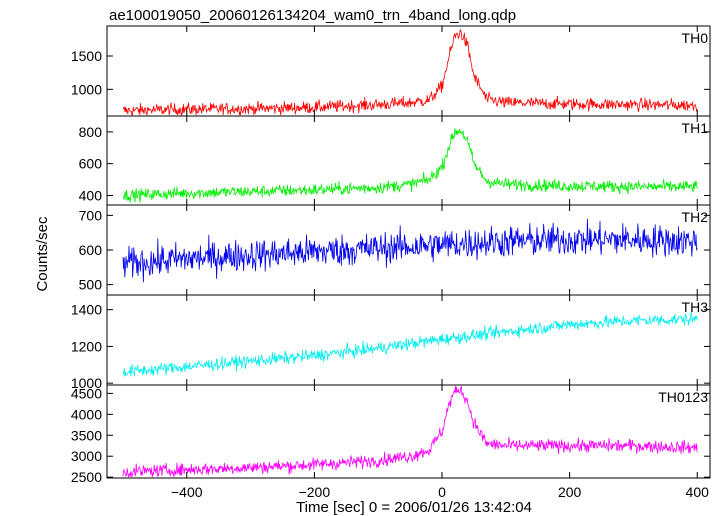  I want to click on x-tick-label: −200, so click(315, 492).